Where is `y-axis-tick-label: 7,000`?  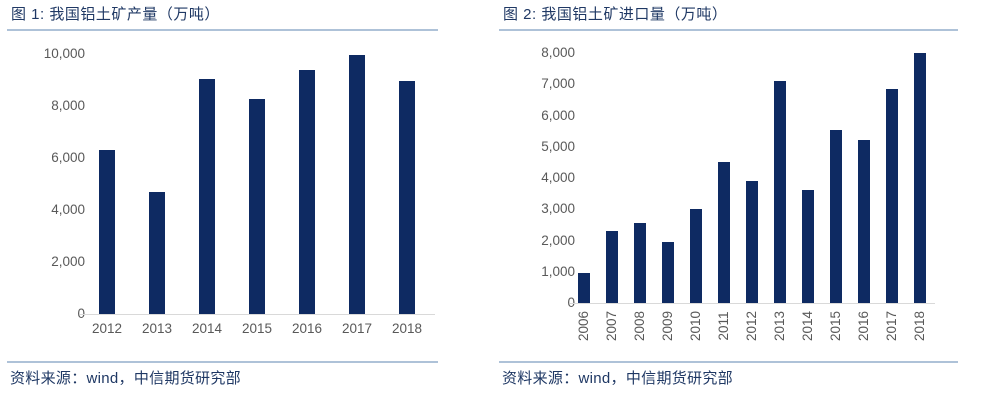
y-axis-tick-label: 7,000 is located at coordinates (558, 83).